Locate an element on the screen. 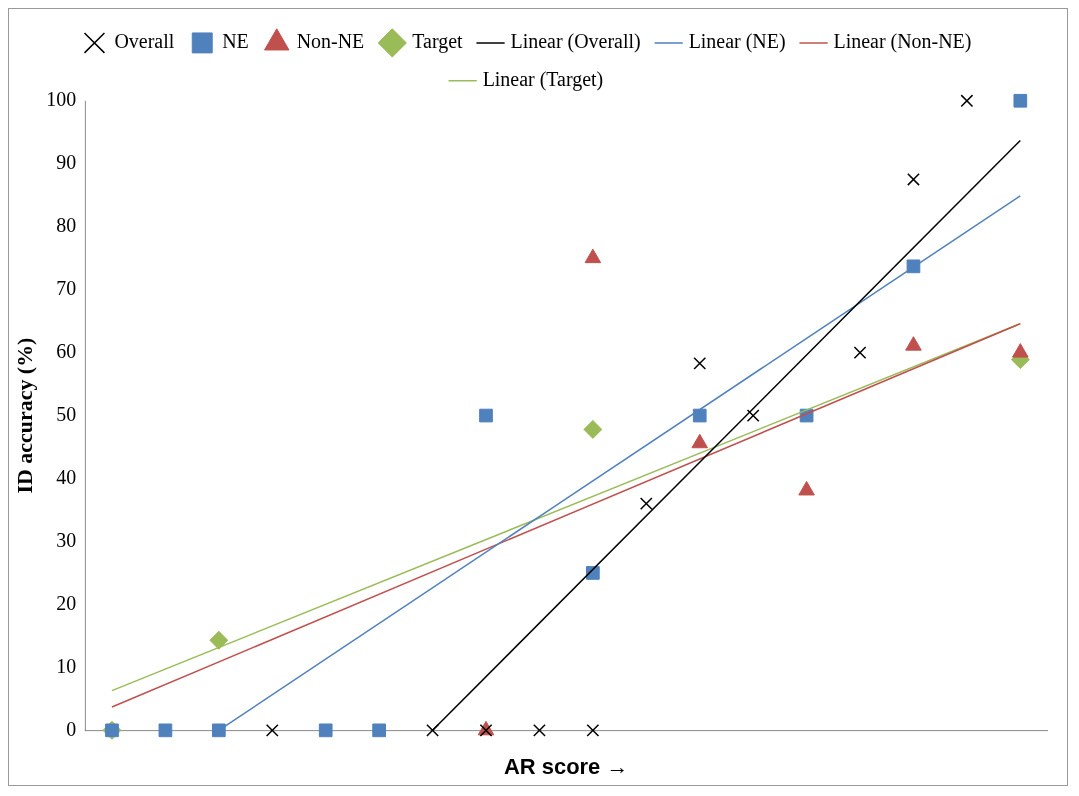  legend-label: Linear (Overall) is located at coordinates (575, 42).